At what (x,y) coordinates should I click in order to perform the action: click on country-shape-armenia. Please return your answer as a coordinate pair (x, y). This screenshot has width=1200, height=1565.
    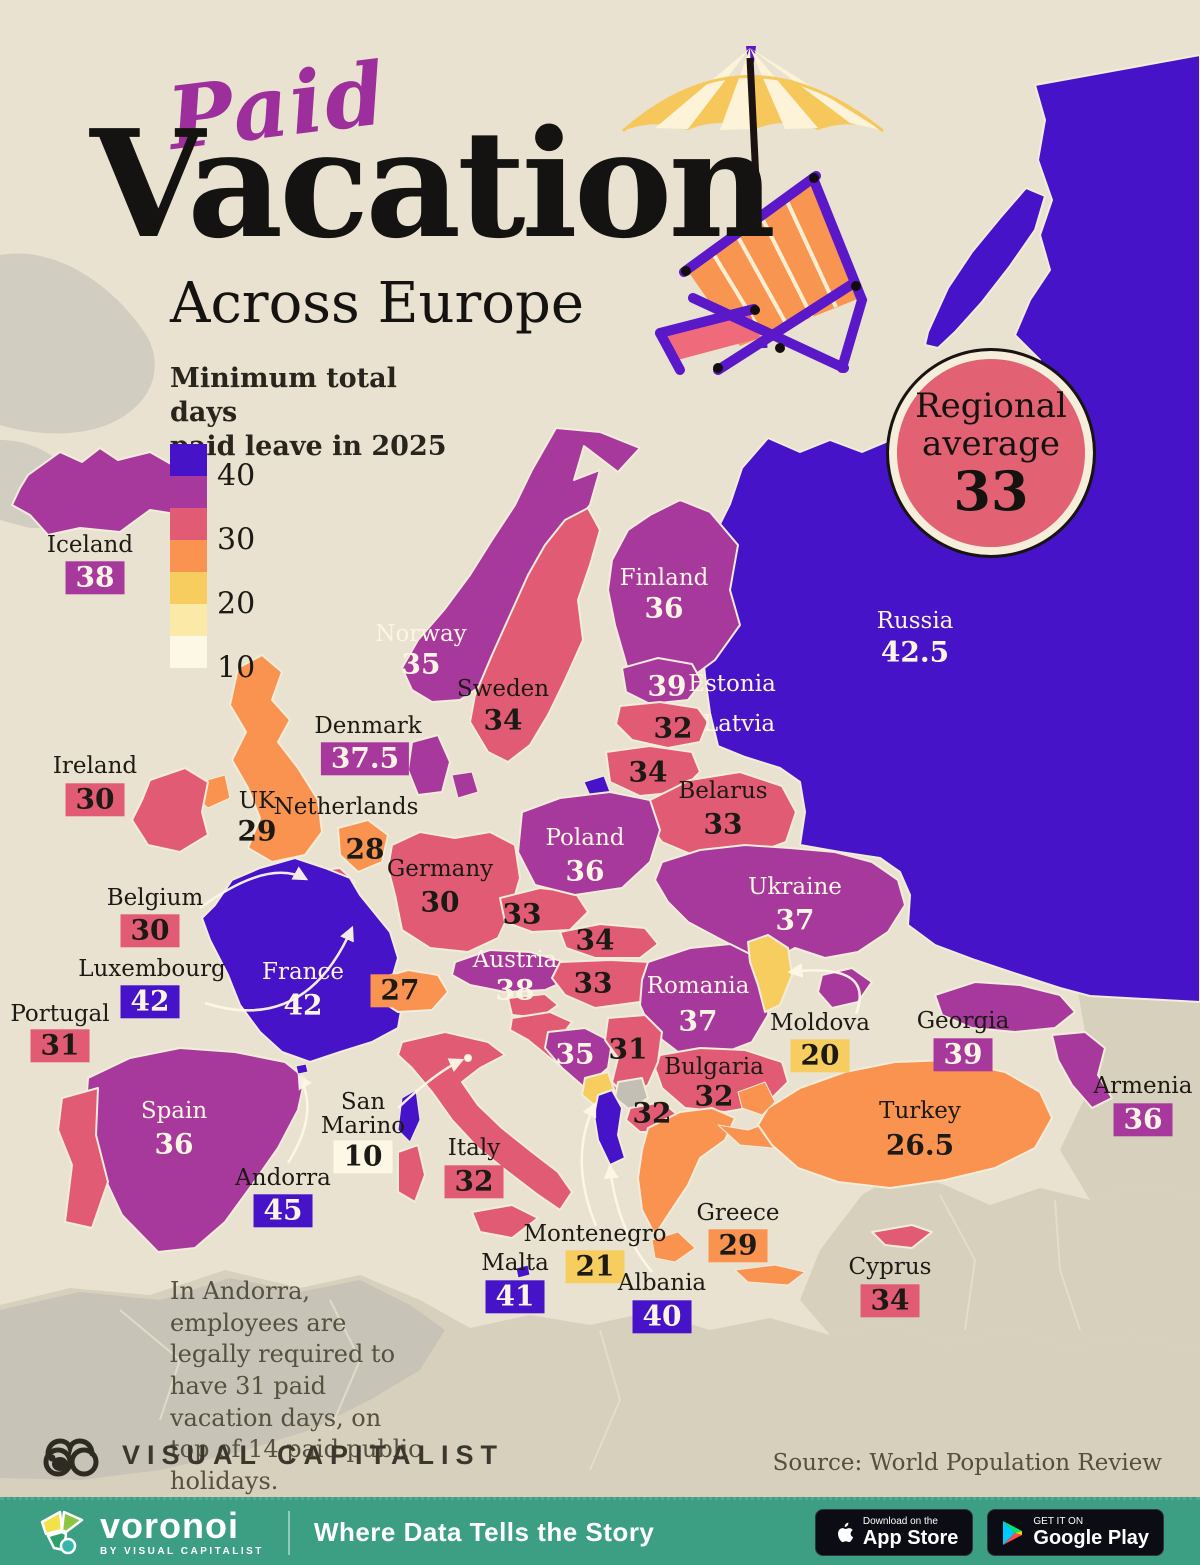
    Looking at the image, I should click on (1082, 1070).